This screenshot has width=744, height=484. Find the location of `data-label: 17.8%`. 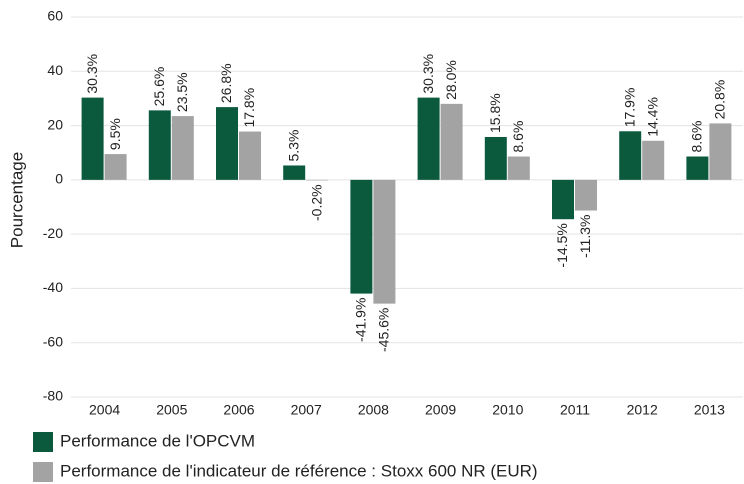

data-label: 17.8% is located at coordinates (249, 108).